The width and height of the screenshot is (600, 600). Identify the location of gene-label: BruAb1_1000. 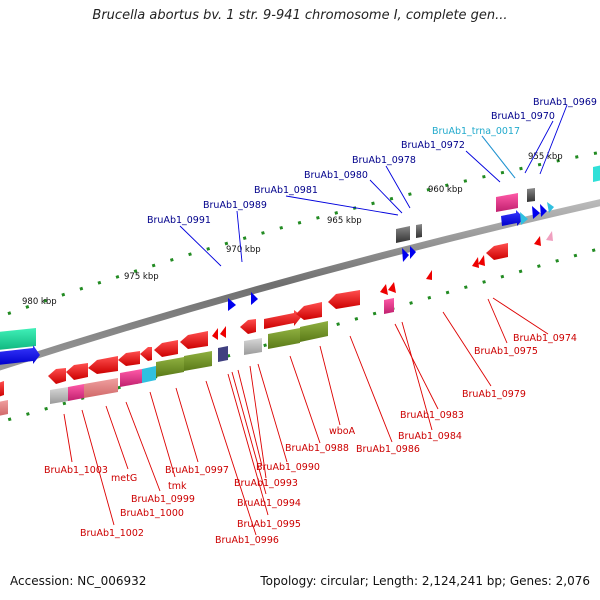
(152, 513).